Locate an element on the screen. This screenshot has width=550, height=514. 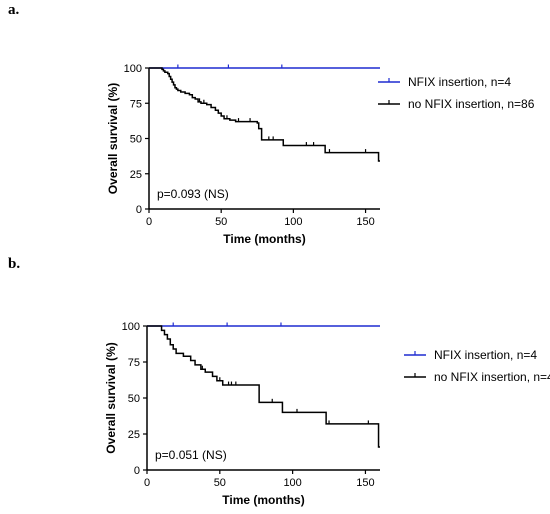
panel-label-a: a. is located at coordinates (14, 10).